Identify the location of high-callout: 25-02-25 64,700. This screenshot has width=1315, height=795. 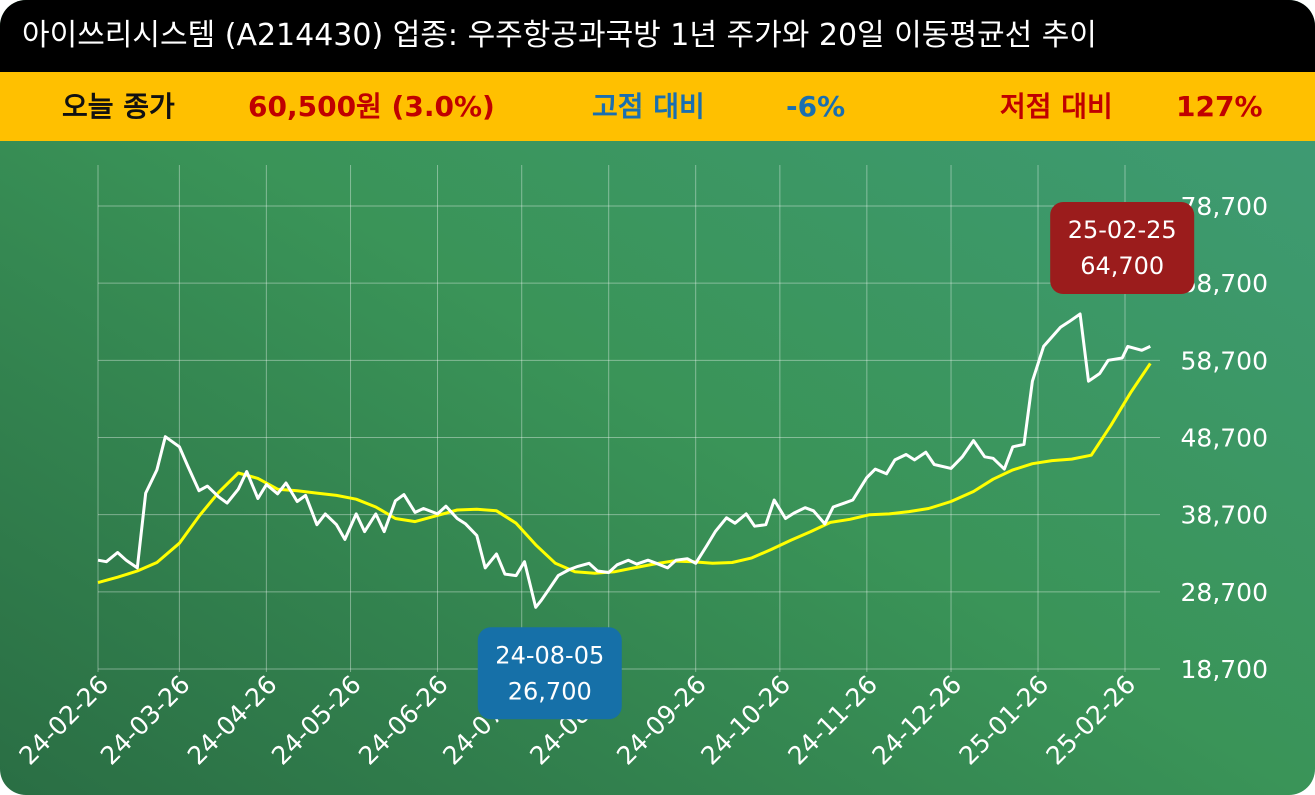
(1122, 248).